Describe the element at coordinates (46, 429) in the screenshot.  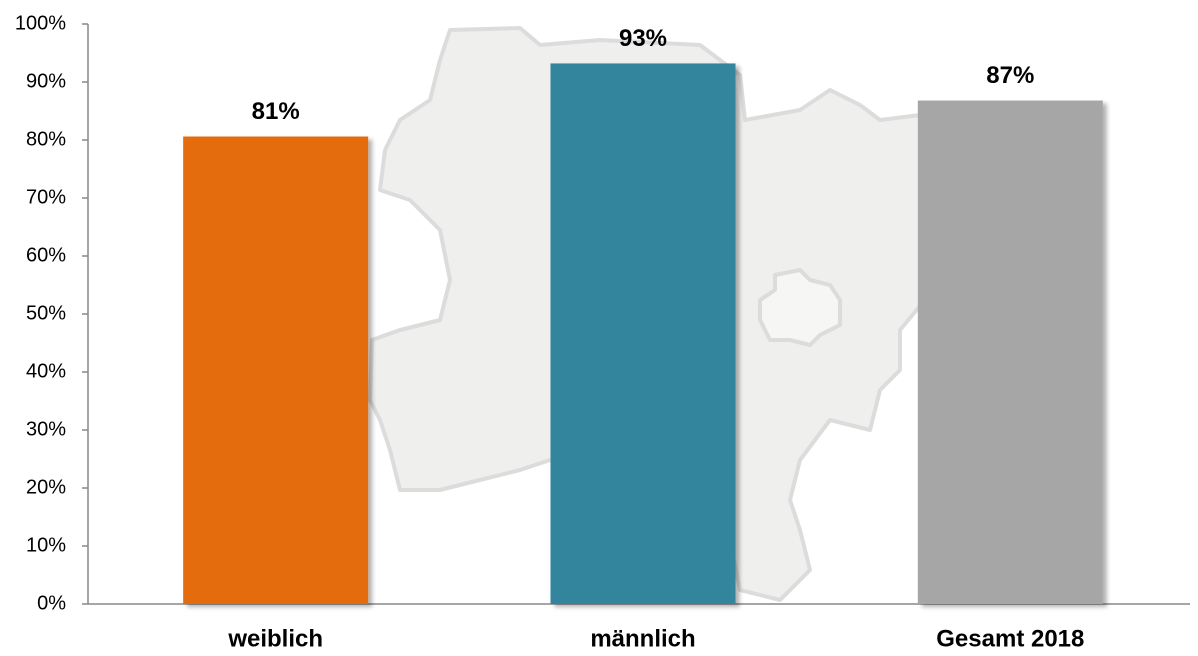
I see `y-tick-label: 30%` at that location.